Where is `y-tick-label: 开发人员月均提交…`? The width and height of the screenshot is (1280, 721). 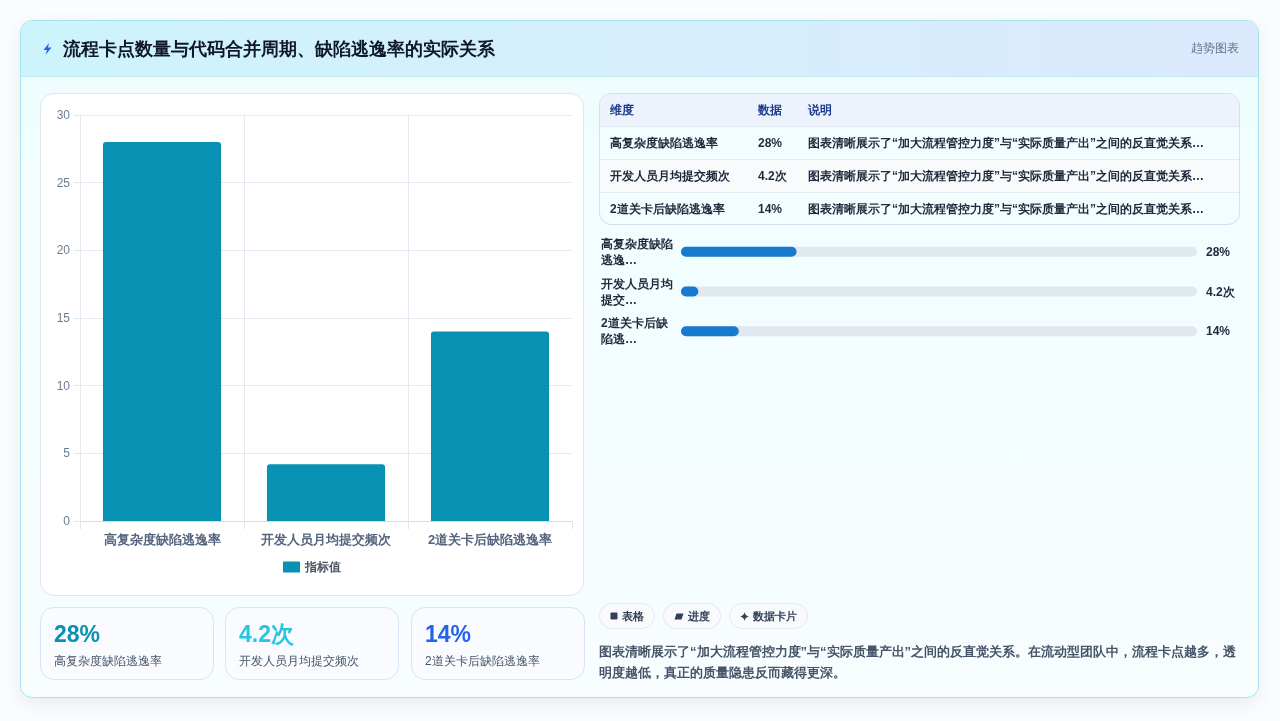
y-tick-label: 开发人员月均提交… is located at coordinates (636, 291).